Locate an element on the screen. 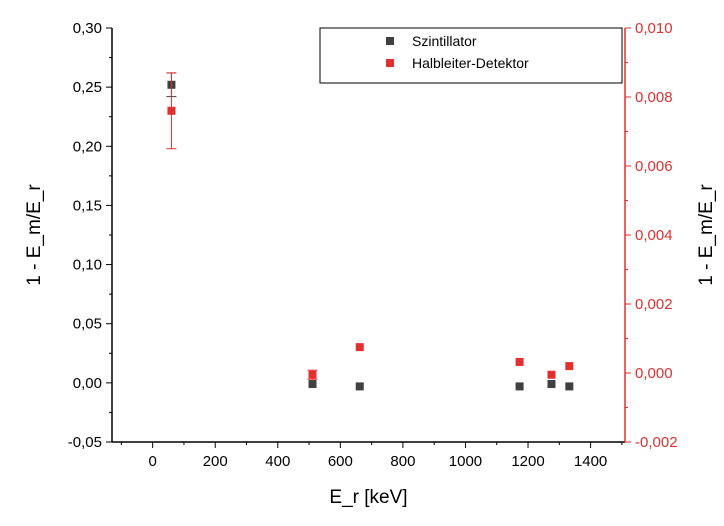  x-axis-title: E_r [keV] is located at coordinates (368, 497).